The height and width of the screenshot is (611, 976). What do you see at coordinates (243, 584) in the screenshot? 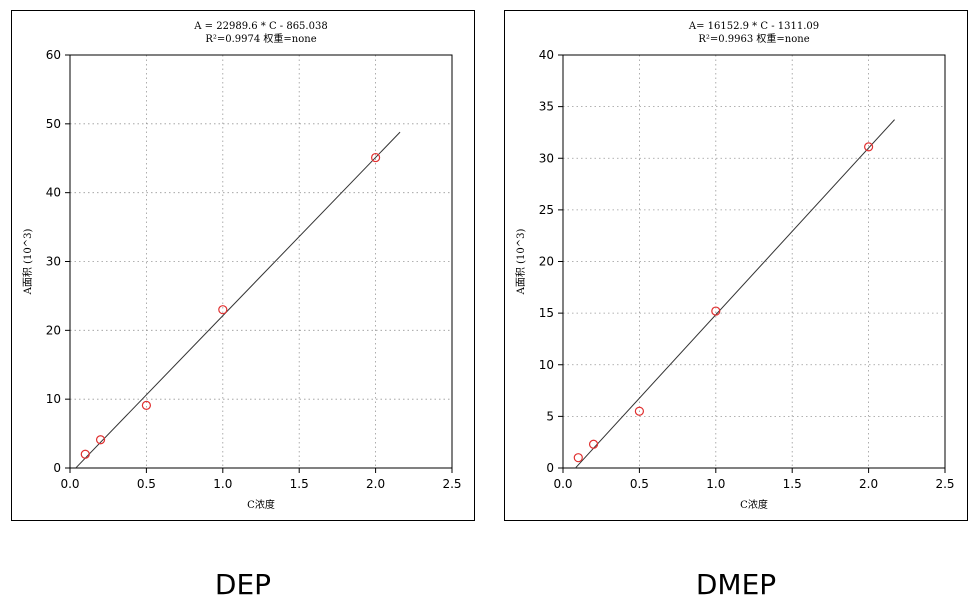
I see `dep-caption: DEP` at bounding box center [243, 584].